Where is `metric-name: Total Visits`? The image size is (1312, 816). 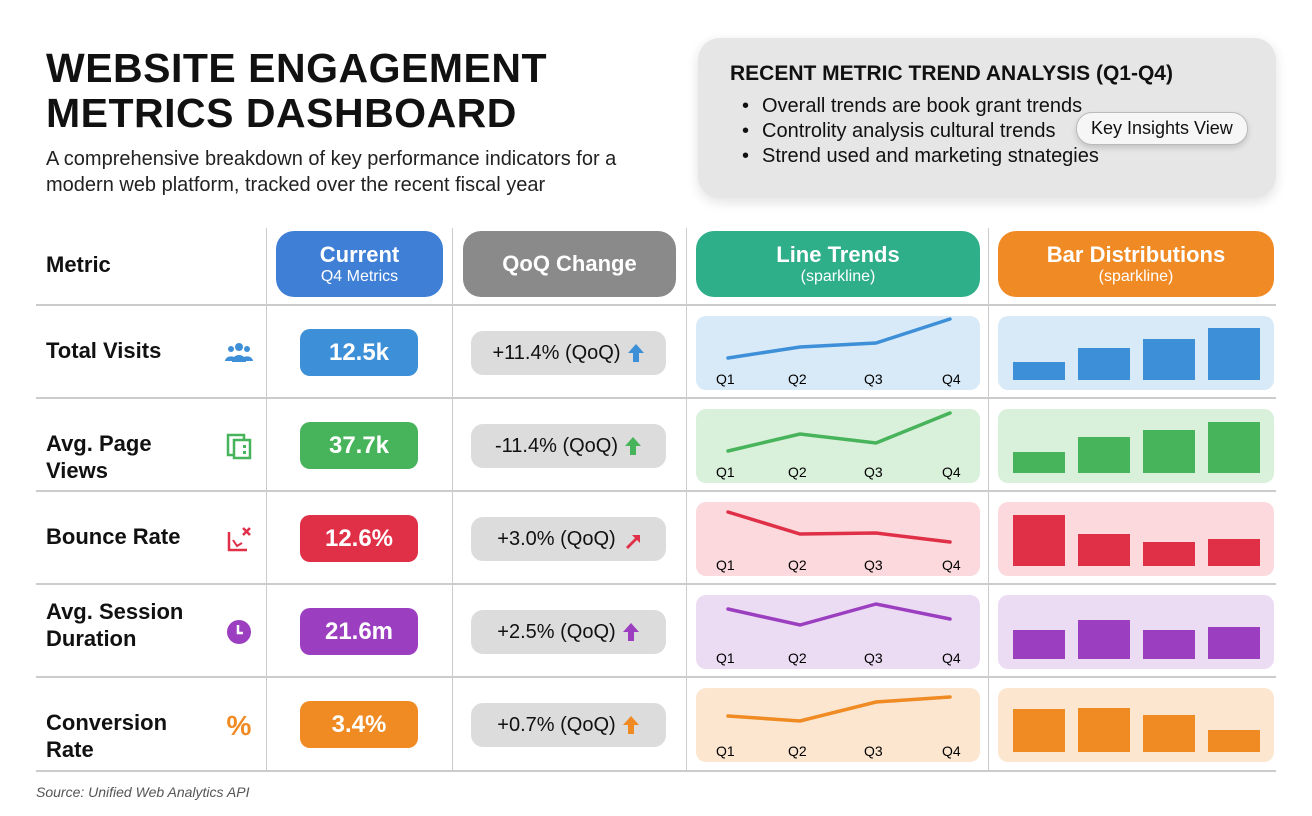 metric-name: Total Visits is located at coordinates (104, 350).